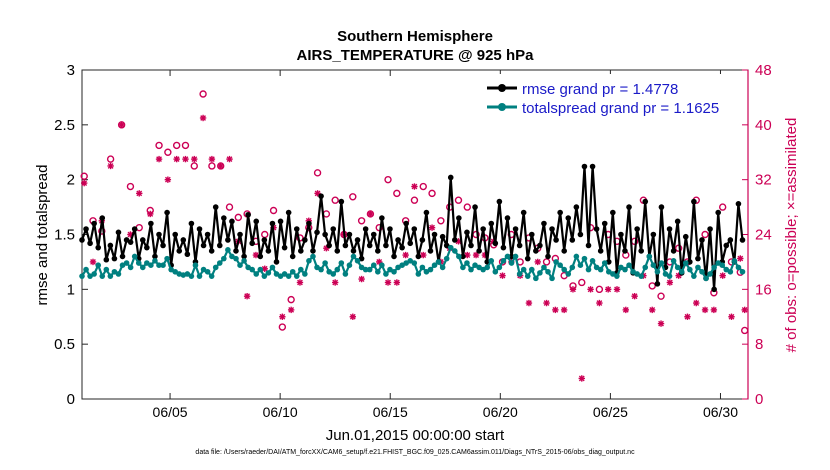 The width and height of the screenshot is (830, 470). I want to click on y-tick-label-right: 8, so click(759, 344).